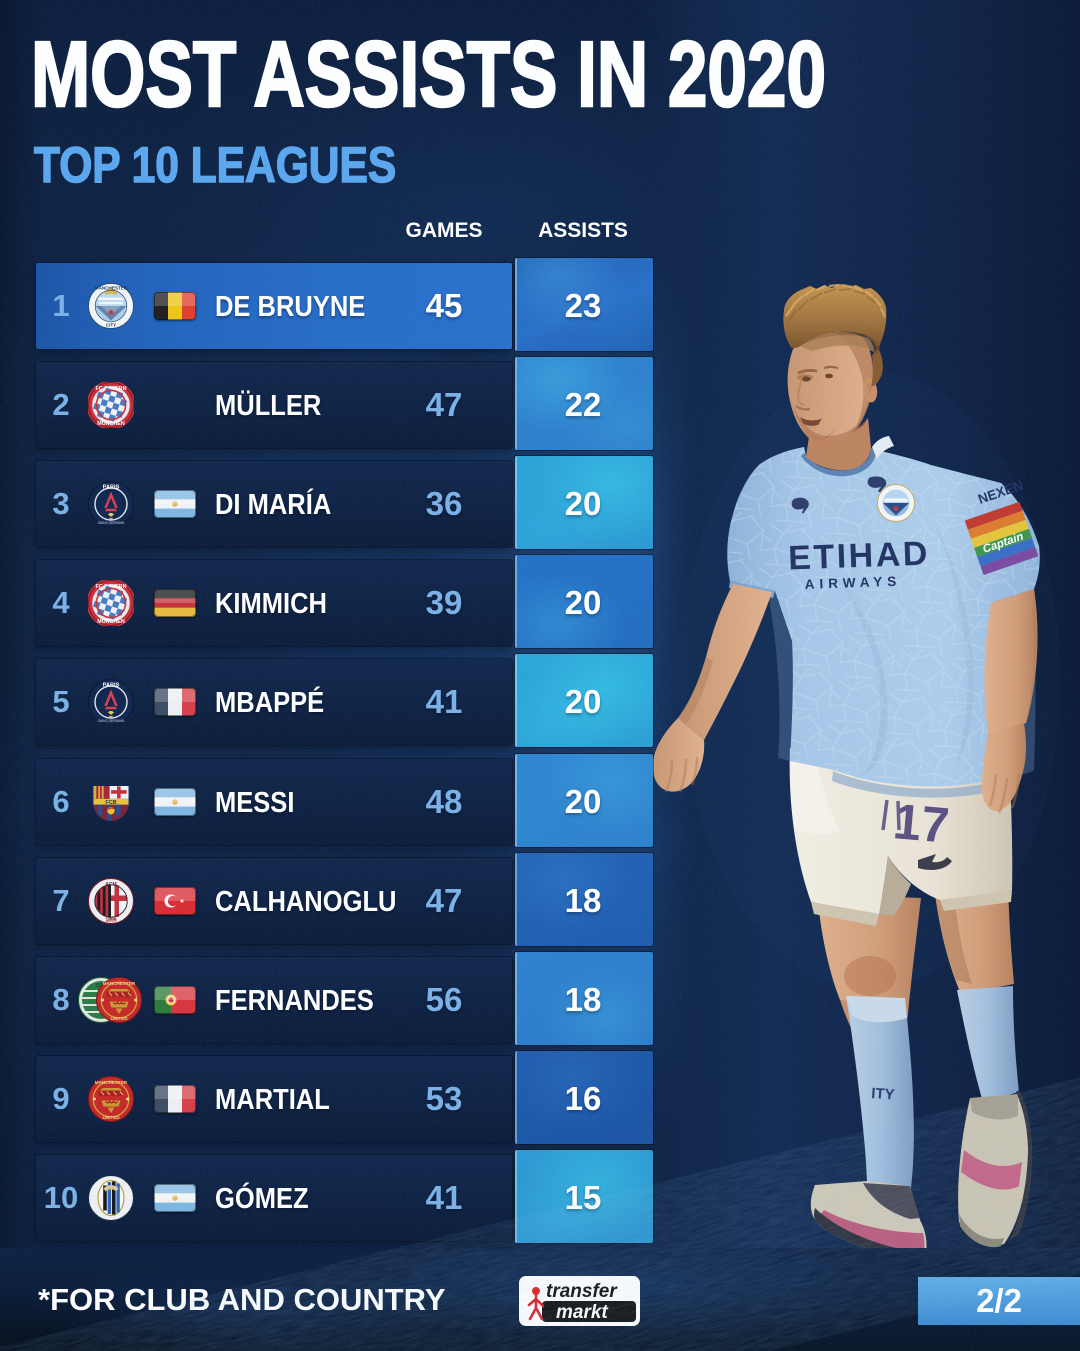  I want to click on svg-text: ETIHAD, so click(859, 556).